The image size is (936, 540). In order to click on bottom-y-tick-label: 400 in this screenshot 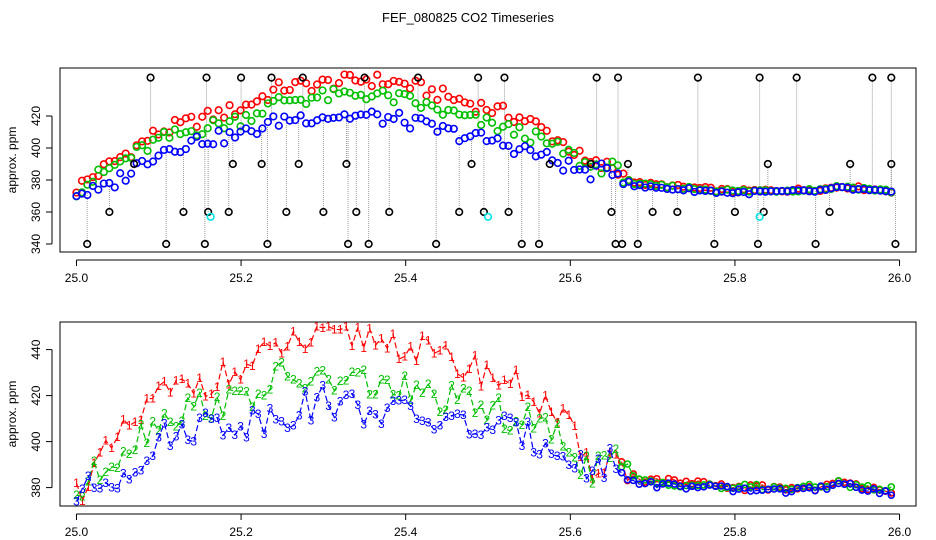, I will do `click(36, 441)`.